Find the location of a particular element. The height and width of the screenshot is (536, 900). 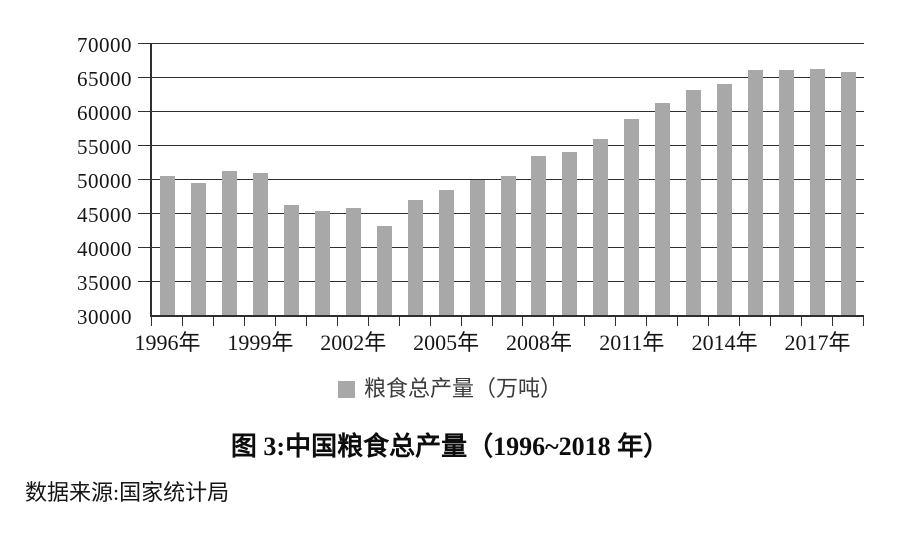

bar-2009 is located at coordinates (570, 233).